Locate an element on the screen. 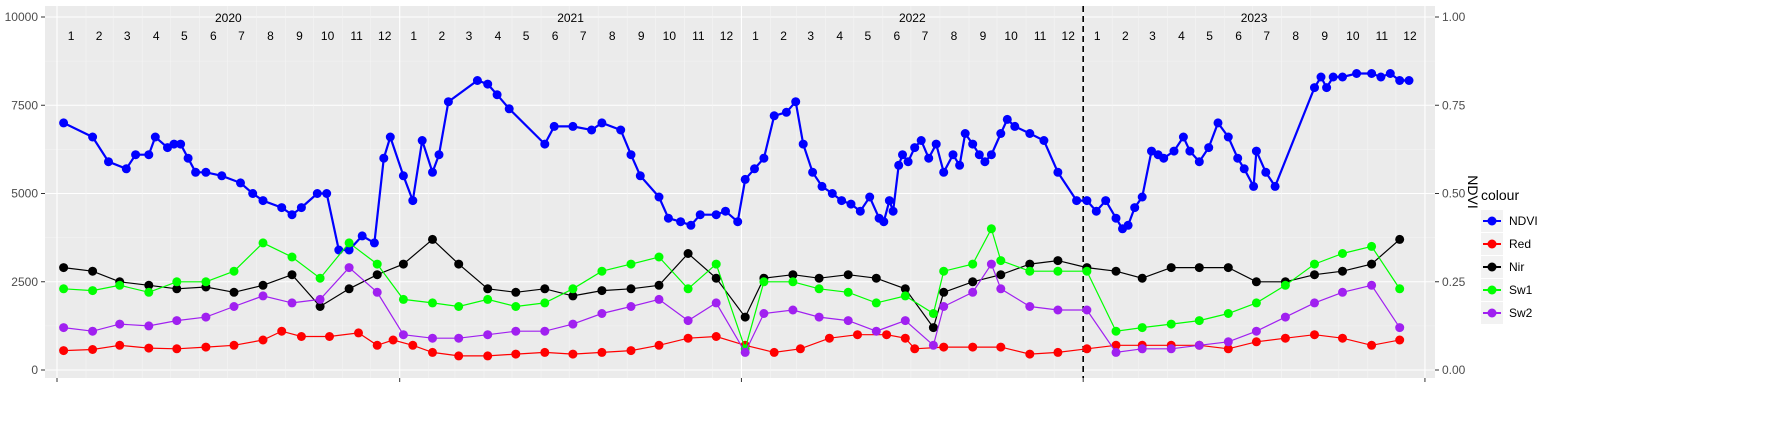  month-label: 5 is located at coordinates (184, 36).